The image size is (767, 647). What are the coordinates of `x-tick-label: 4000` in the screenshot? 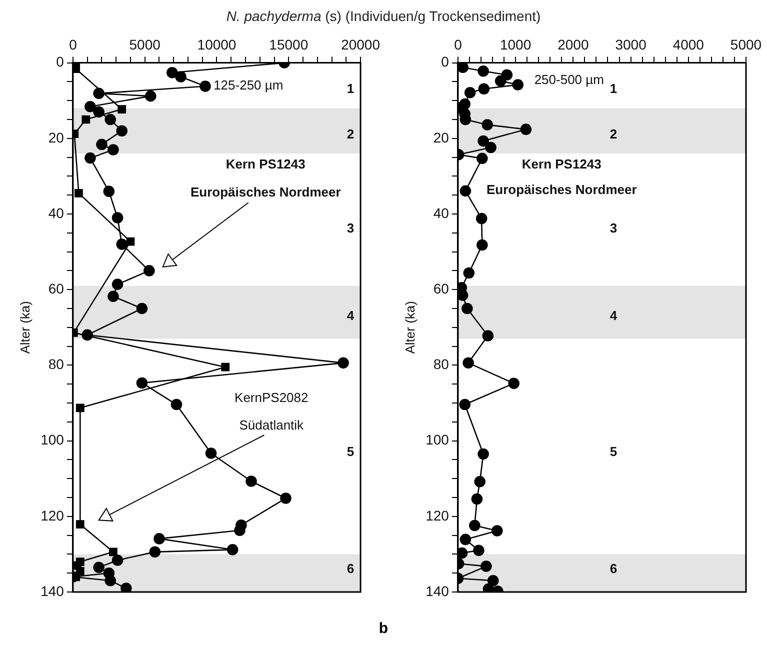 It's located at (688, 44).